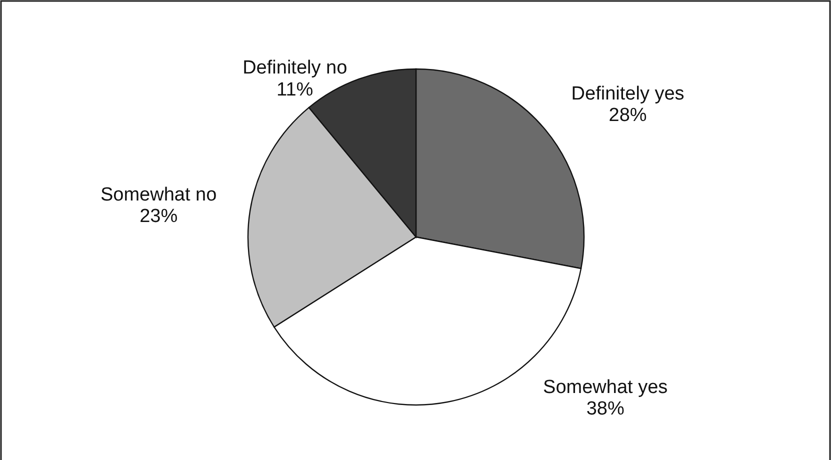  What do you see at coordinates (158, 195) in the screenshot?
I see `slice-label: Somewhat no` at bounding box center [158, 195].